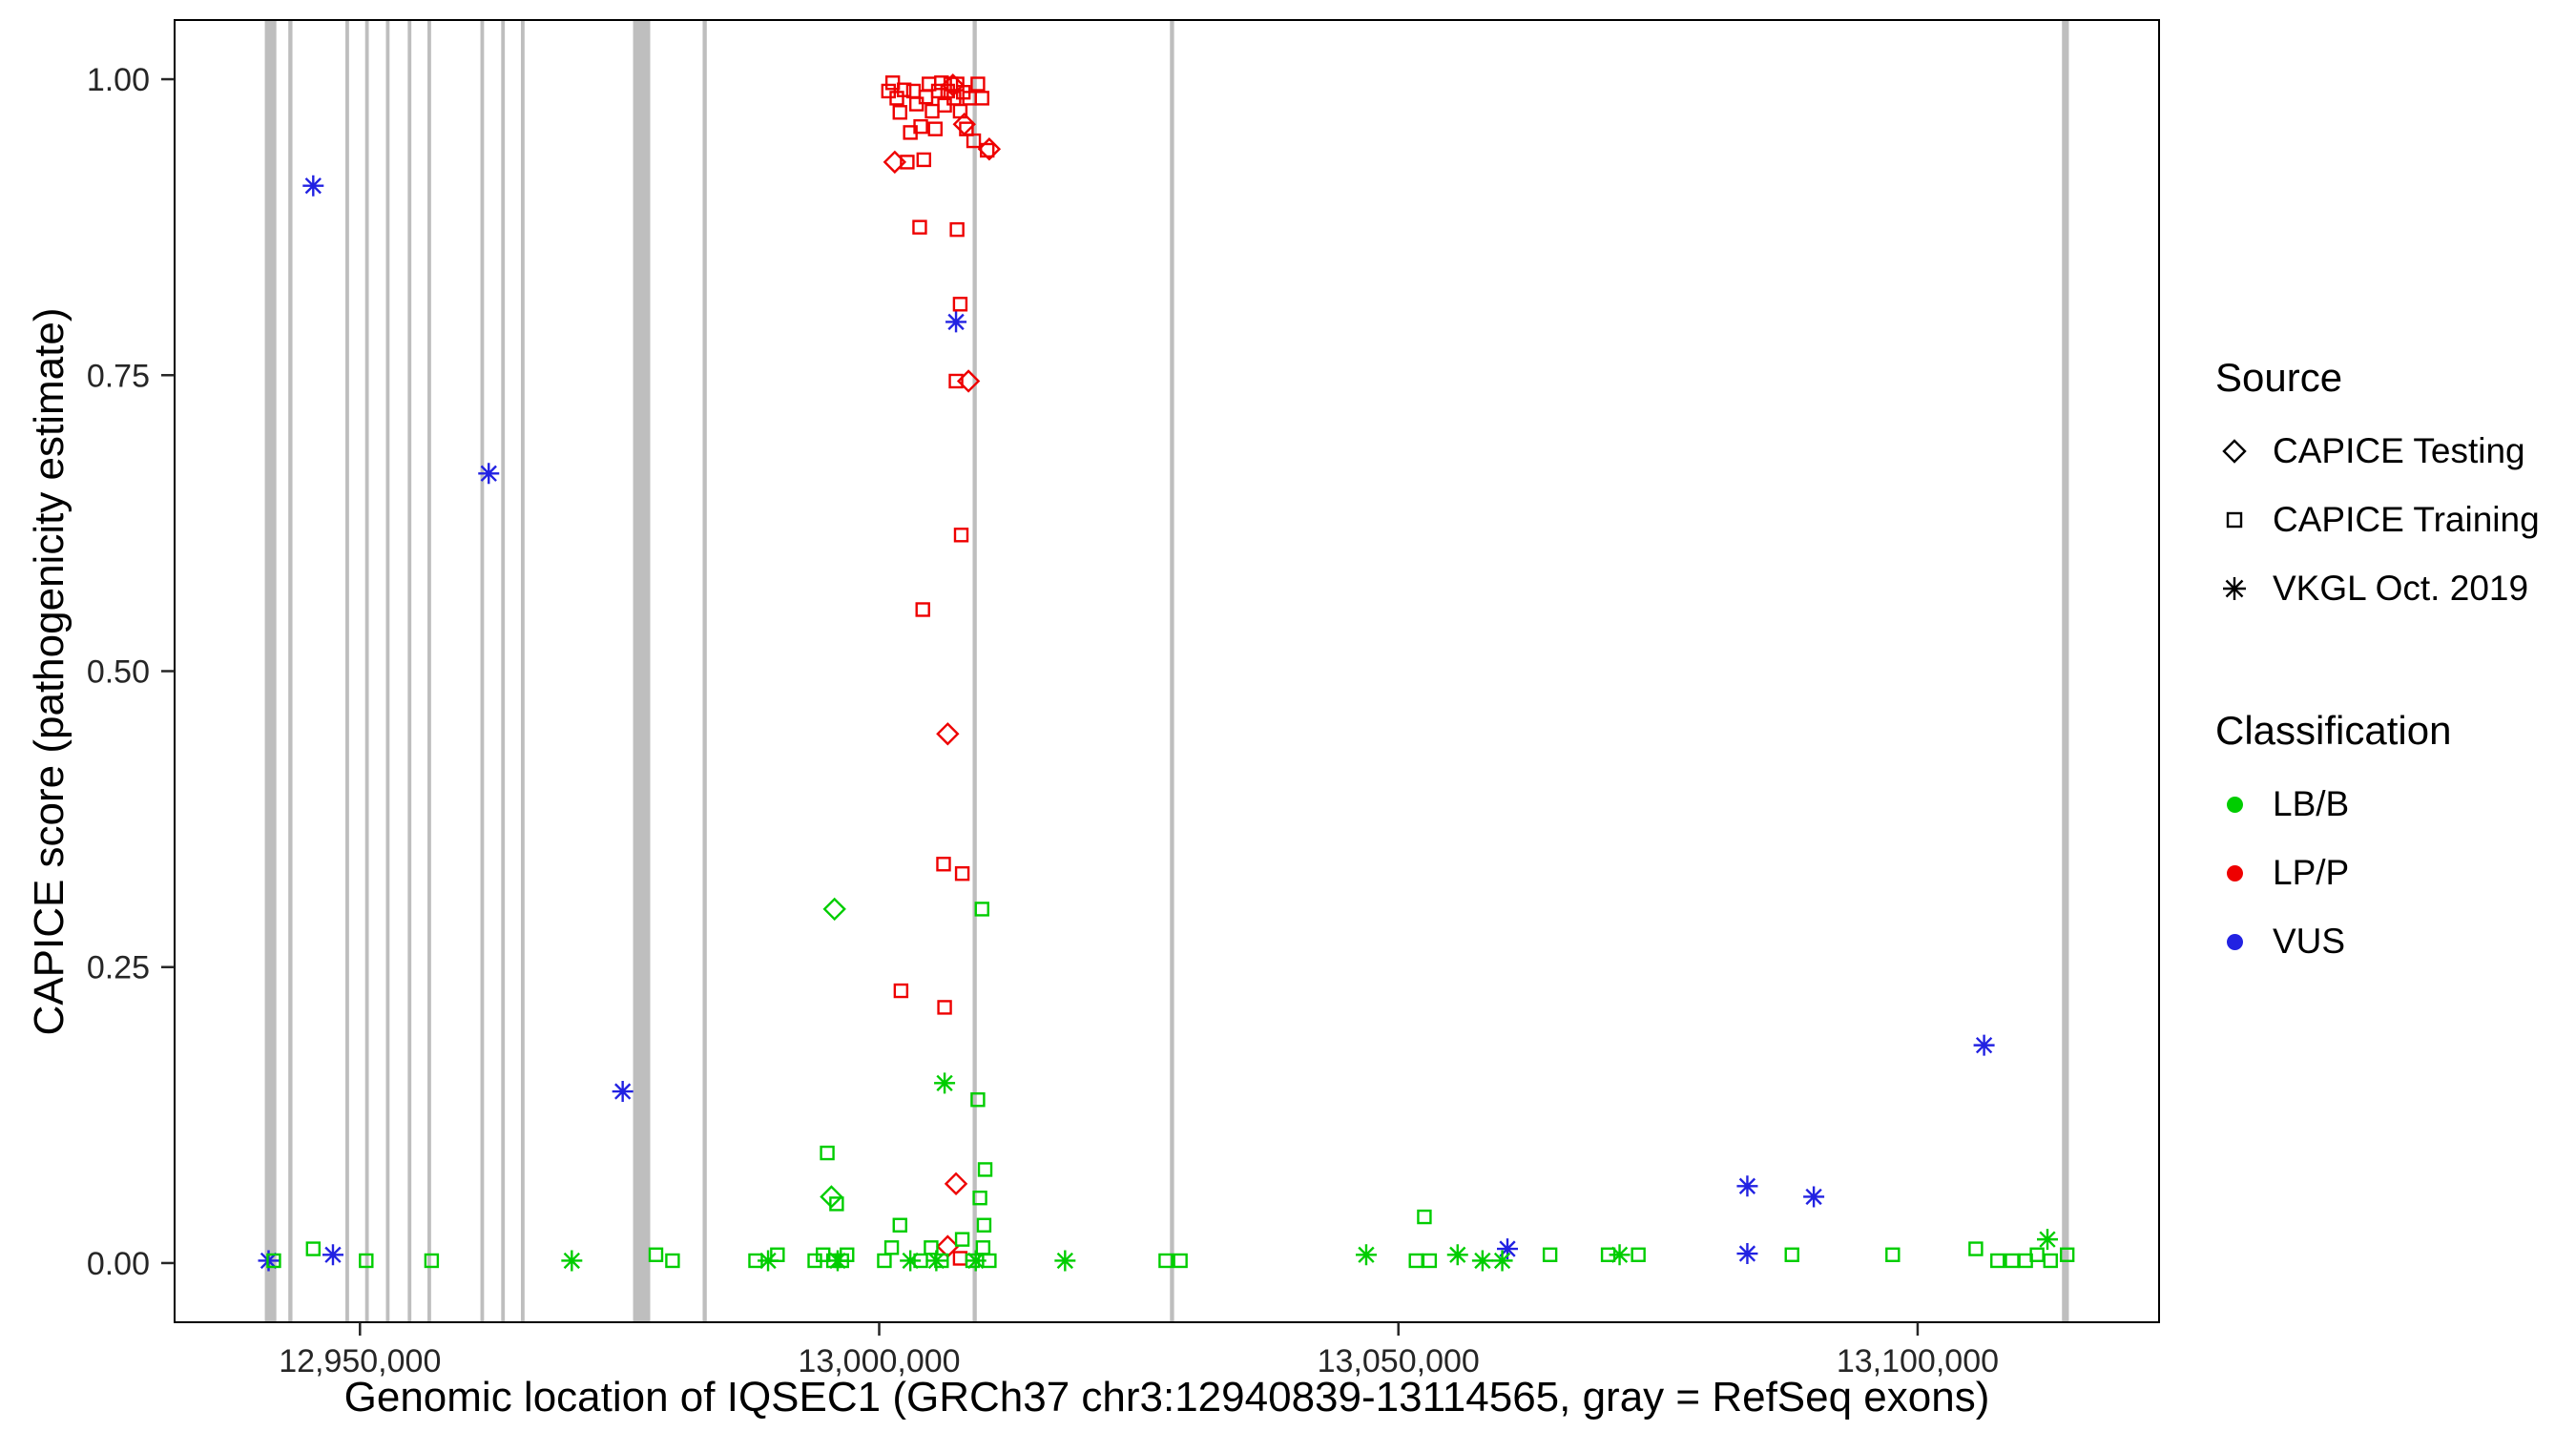  Describe the element at coordinates (118, 80) in the screenshot. I see `y-tick-label: 1.00` at that location.